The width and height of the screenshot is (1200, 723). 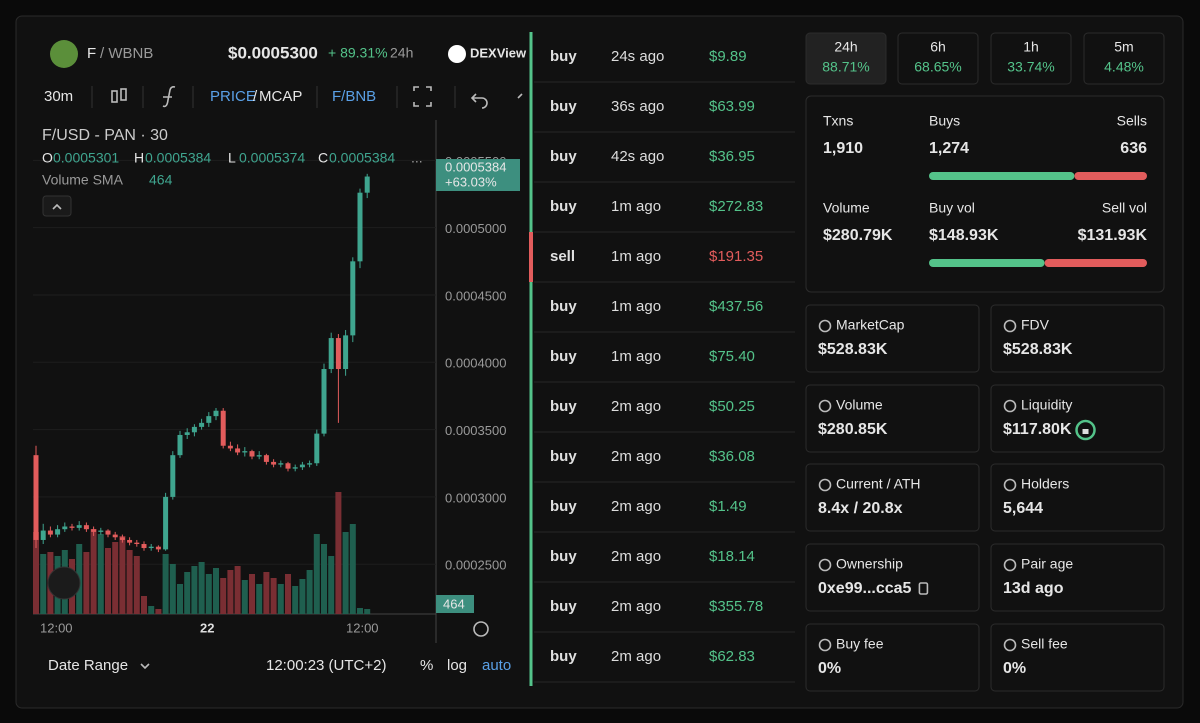 What do you see at coordinates (358, 53) in the screenshot?
I see `price-change: + 89.31%` at bounding box center [358, 53].